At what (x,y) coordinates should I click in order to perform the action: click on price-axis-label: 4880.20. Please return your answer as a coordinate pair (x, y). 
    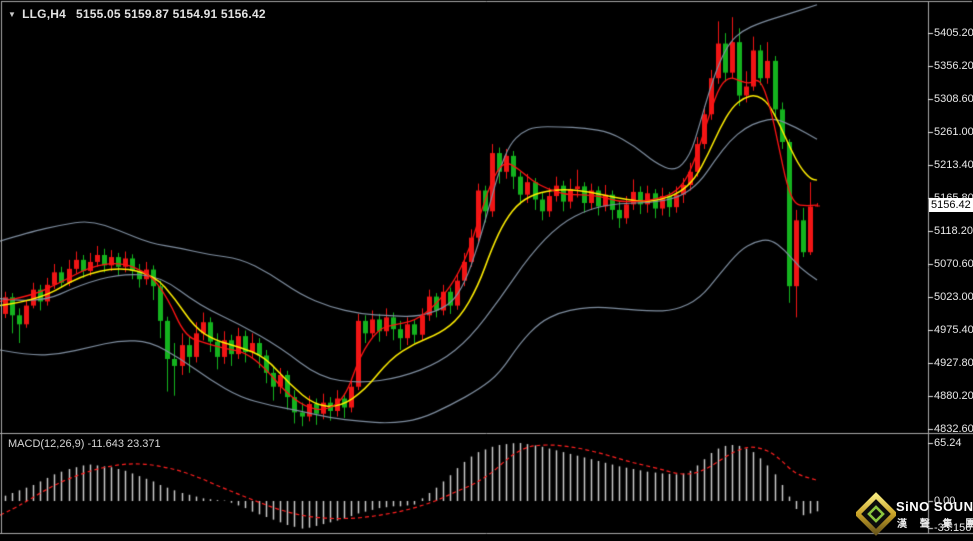
    Looking at the image, I should click on (953, 396).